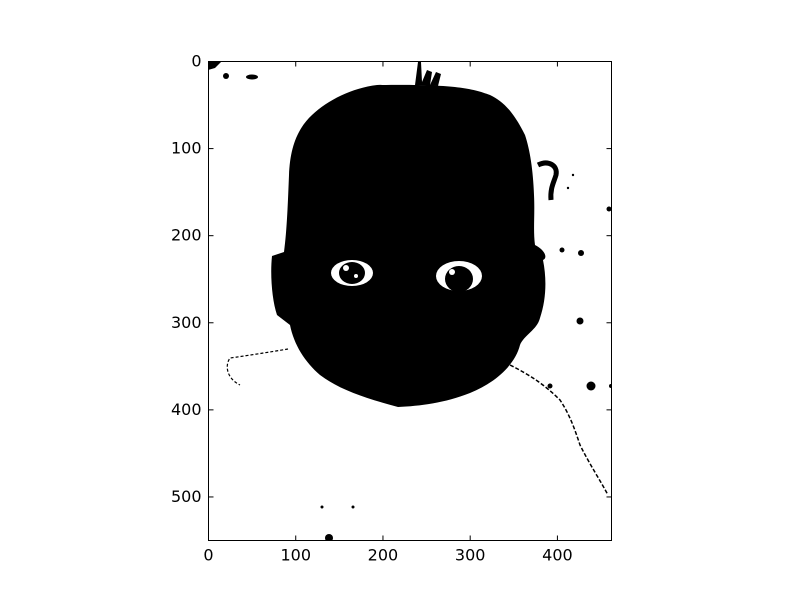  What do you see at coordinates (346, 268) in the screenshot?
I see `left-eye-highlight` at bounding box center [346, 268].